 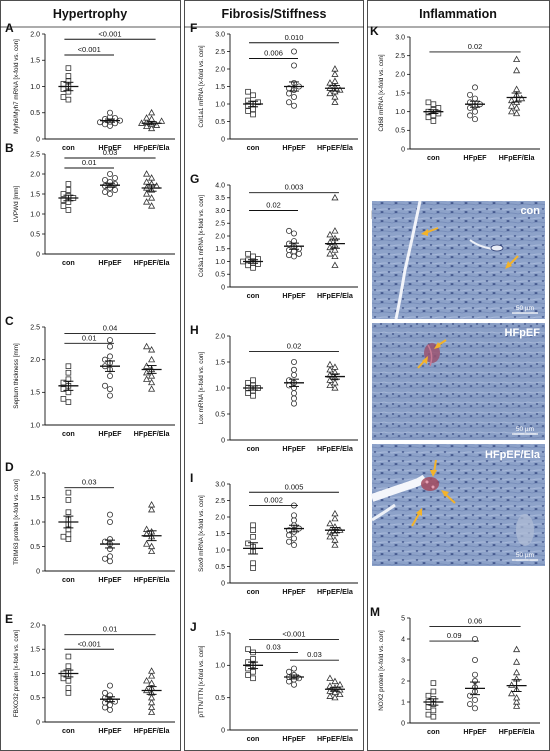 What do you see at coordinates (201, 533) in the screenshot?
I see `y-axis-label: Sox9 mRNA [x-fold vs. con]` at bounding box center [201, 533].